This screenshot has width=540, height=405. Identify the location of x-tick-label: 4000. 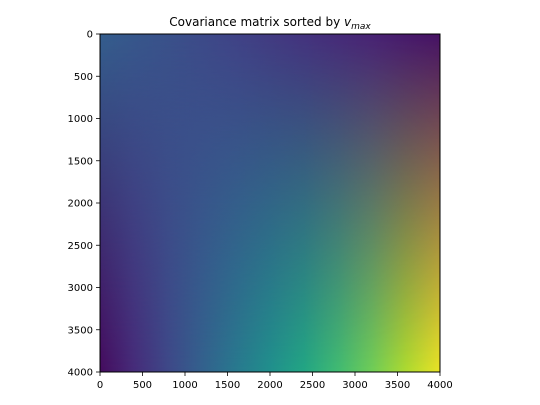
(439, 385).